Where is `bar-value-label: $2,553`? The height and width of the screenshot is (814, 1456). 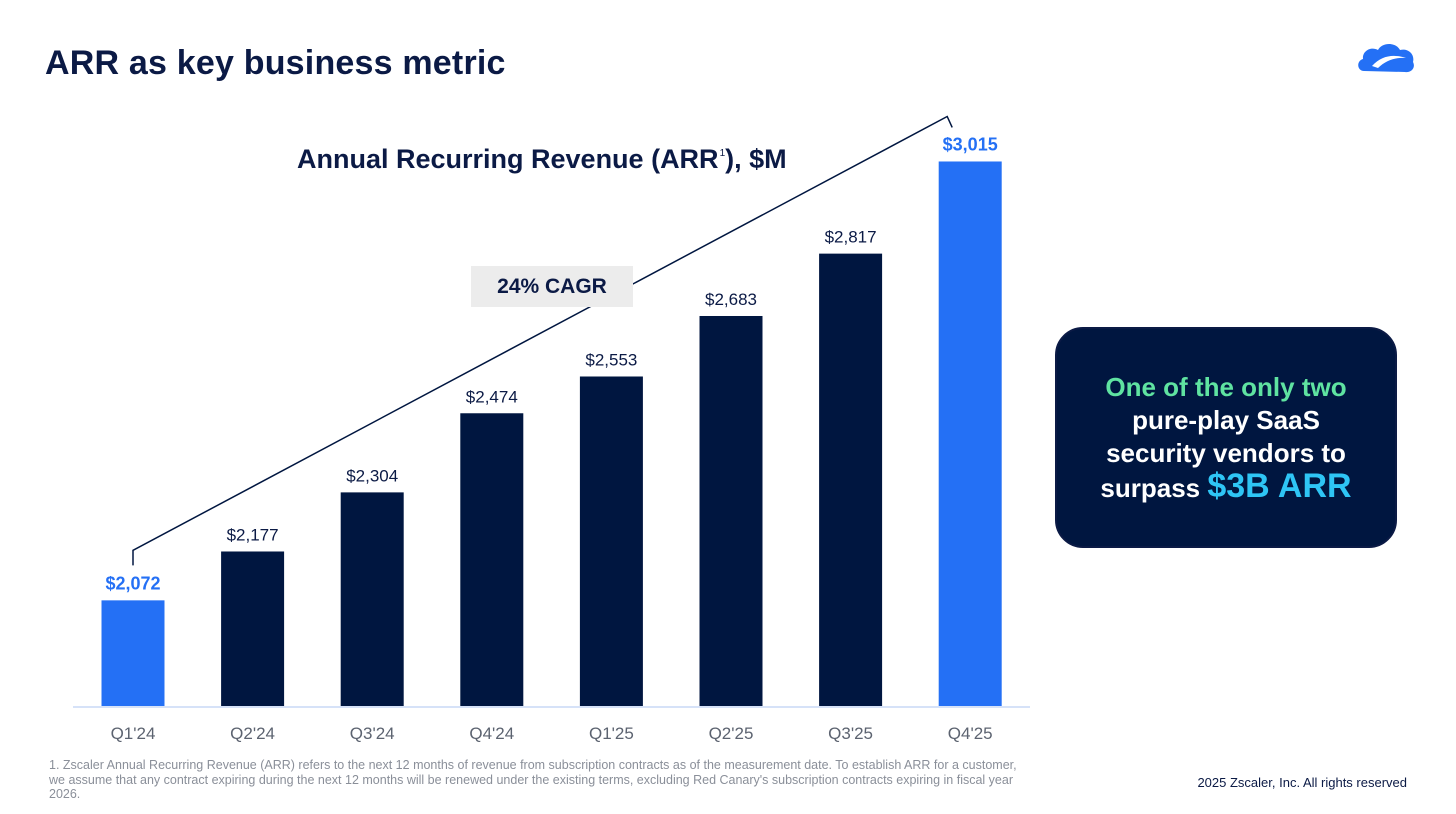
bar-value-label: $2,553 is located at coordinates (611, 359).